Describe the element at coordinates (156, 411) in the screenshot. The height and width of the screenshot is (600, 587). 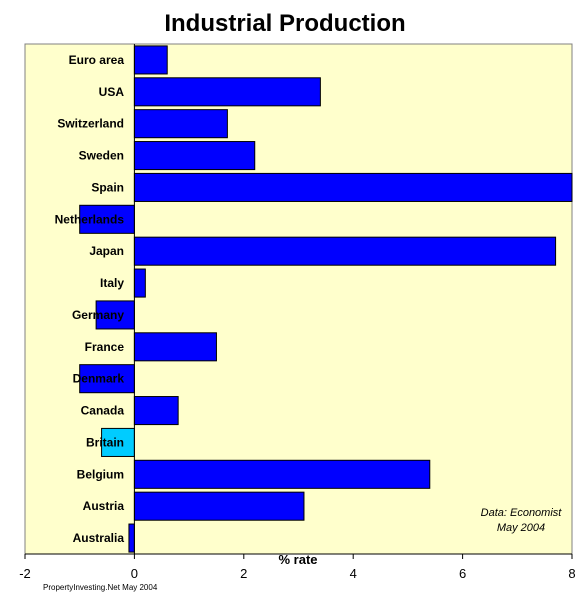
I see `bar-canada` at that location.